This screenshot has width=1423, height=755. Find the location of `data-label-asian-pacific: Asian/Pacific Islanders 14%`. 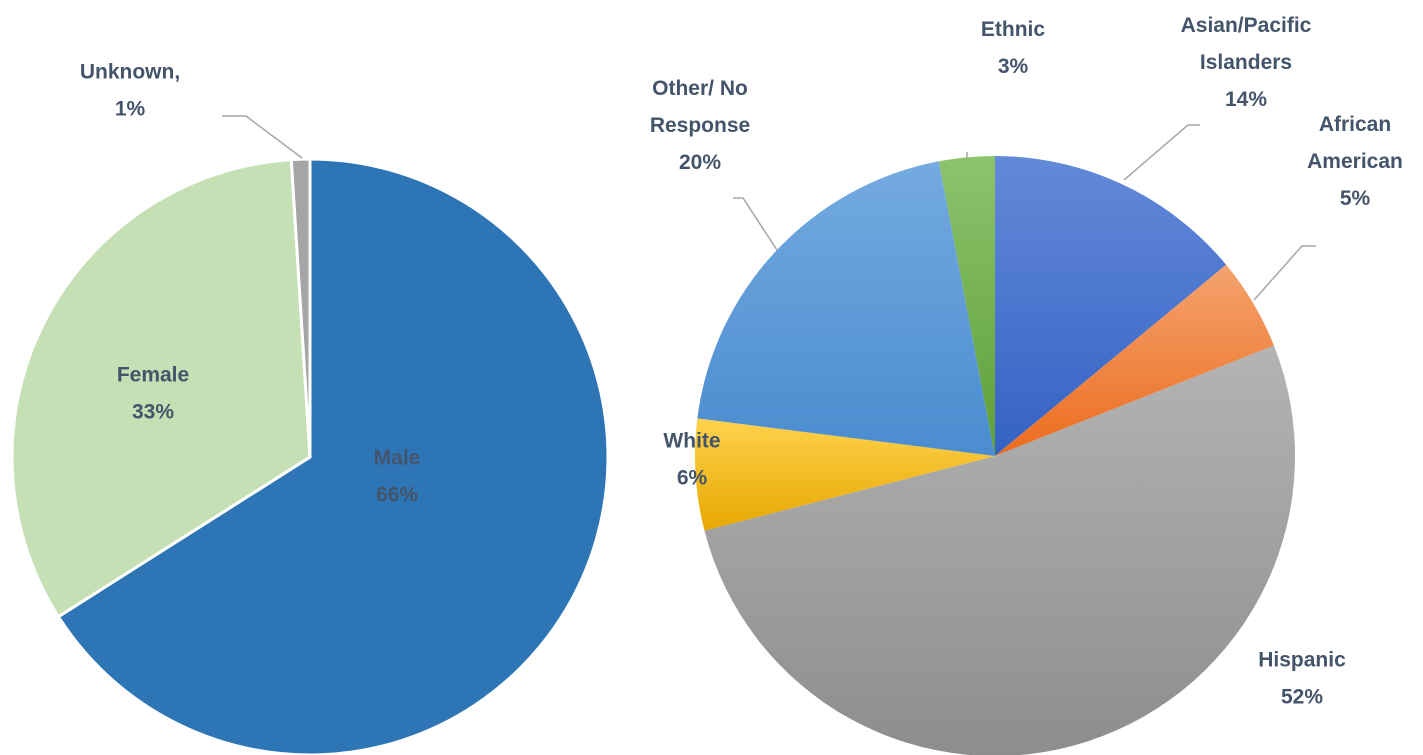

data-label-asian-pacific: Asian/Pacific Islanders 14% is located at coordinates (1246, 62).